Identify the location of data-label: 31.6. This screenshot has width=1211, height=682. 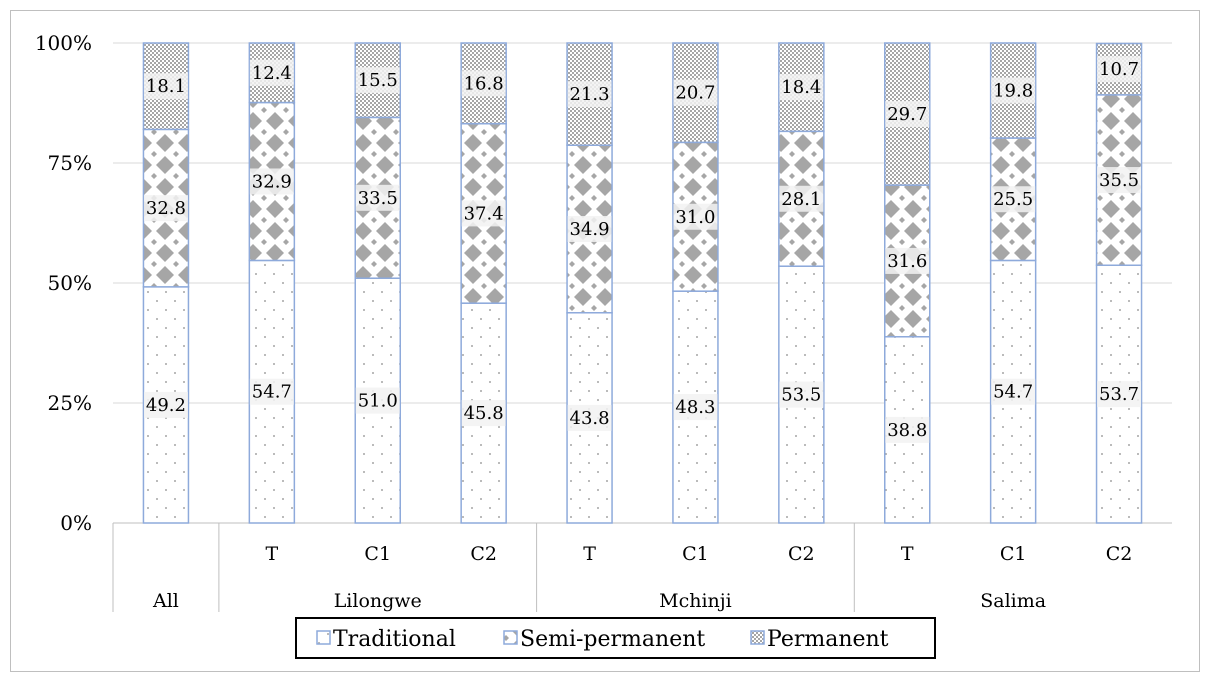
(907, 261).